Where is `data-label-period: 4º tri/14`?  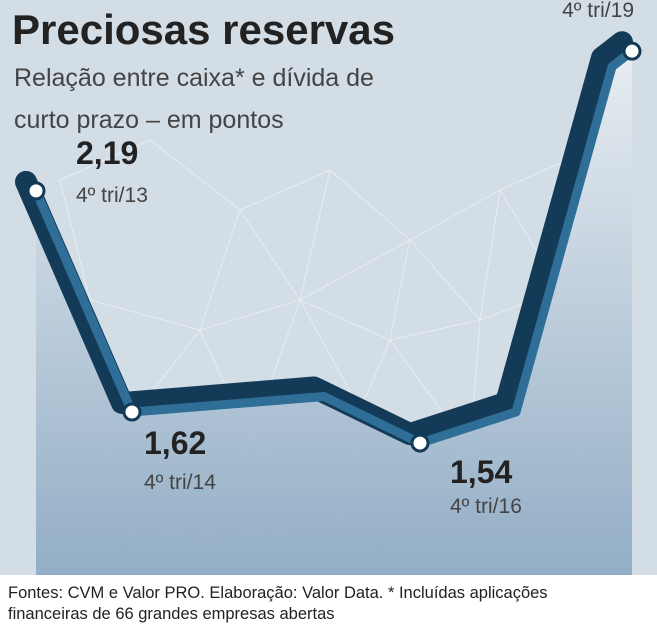
data-label-period: 4º tri/14 is located at coordinates (180, 482).